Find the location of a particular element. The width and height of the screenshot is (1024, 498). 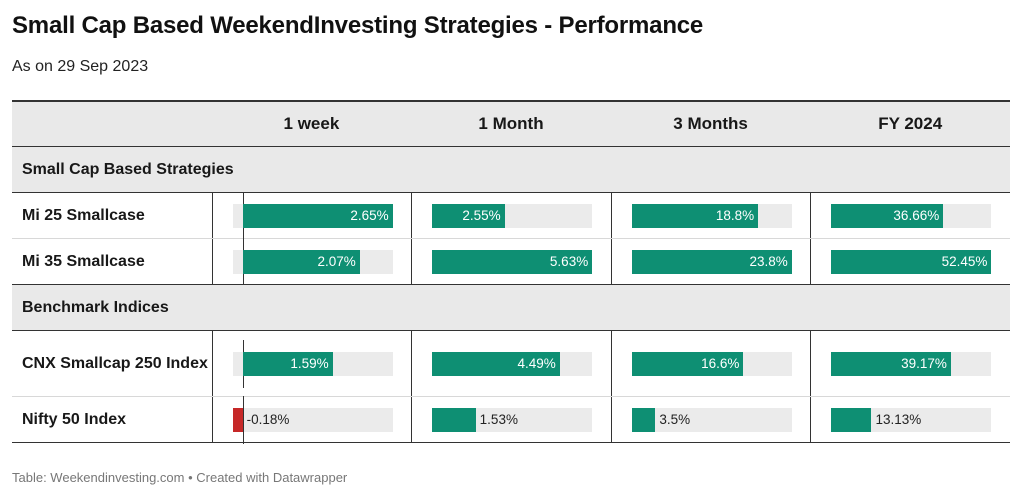

bar-track: 2.65% is located at coordinates (312, 215).